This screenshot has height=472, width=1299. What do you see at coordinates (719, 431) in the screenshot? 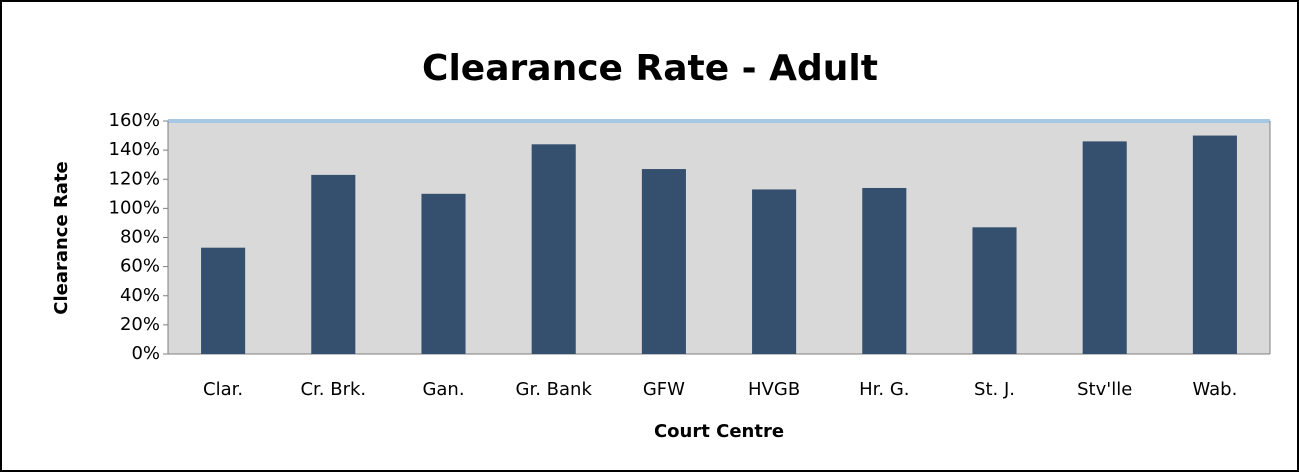
I see `x-axis-title: Court Centre` at bounding box center [719, 431].